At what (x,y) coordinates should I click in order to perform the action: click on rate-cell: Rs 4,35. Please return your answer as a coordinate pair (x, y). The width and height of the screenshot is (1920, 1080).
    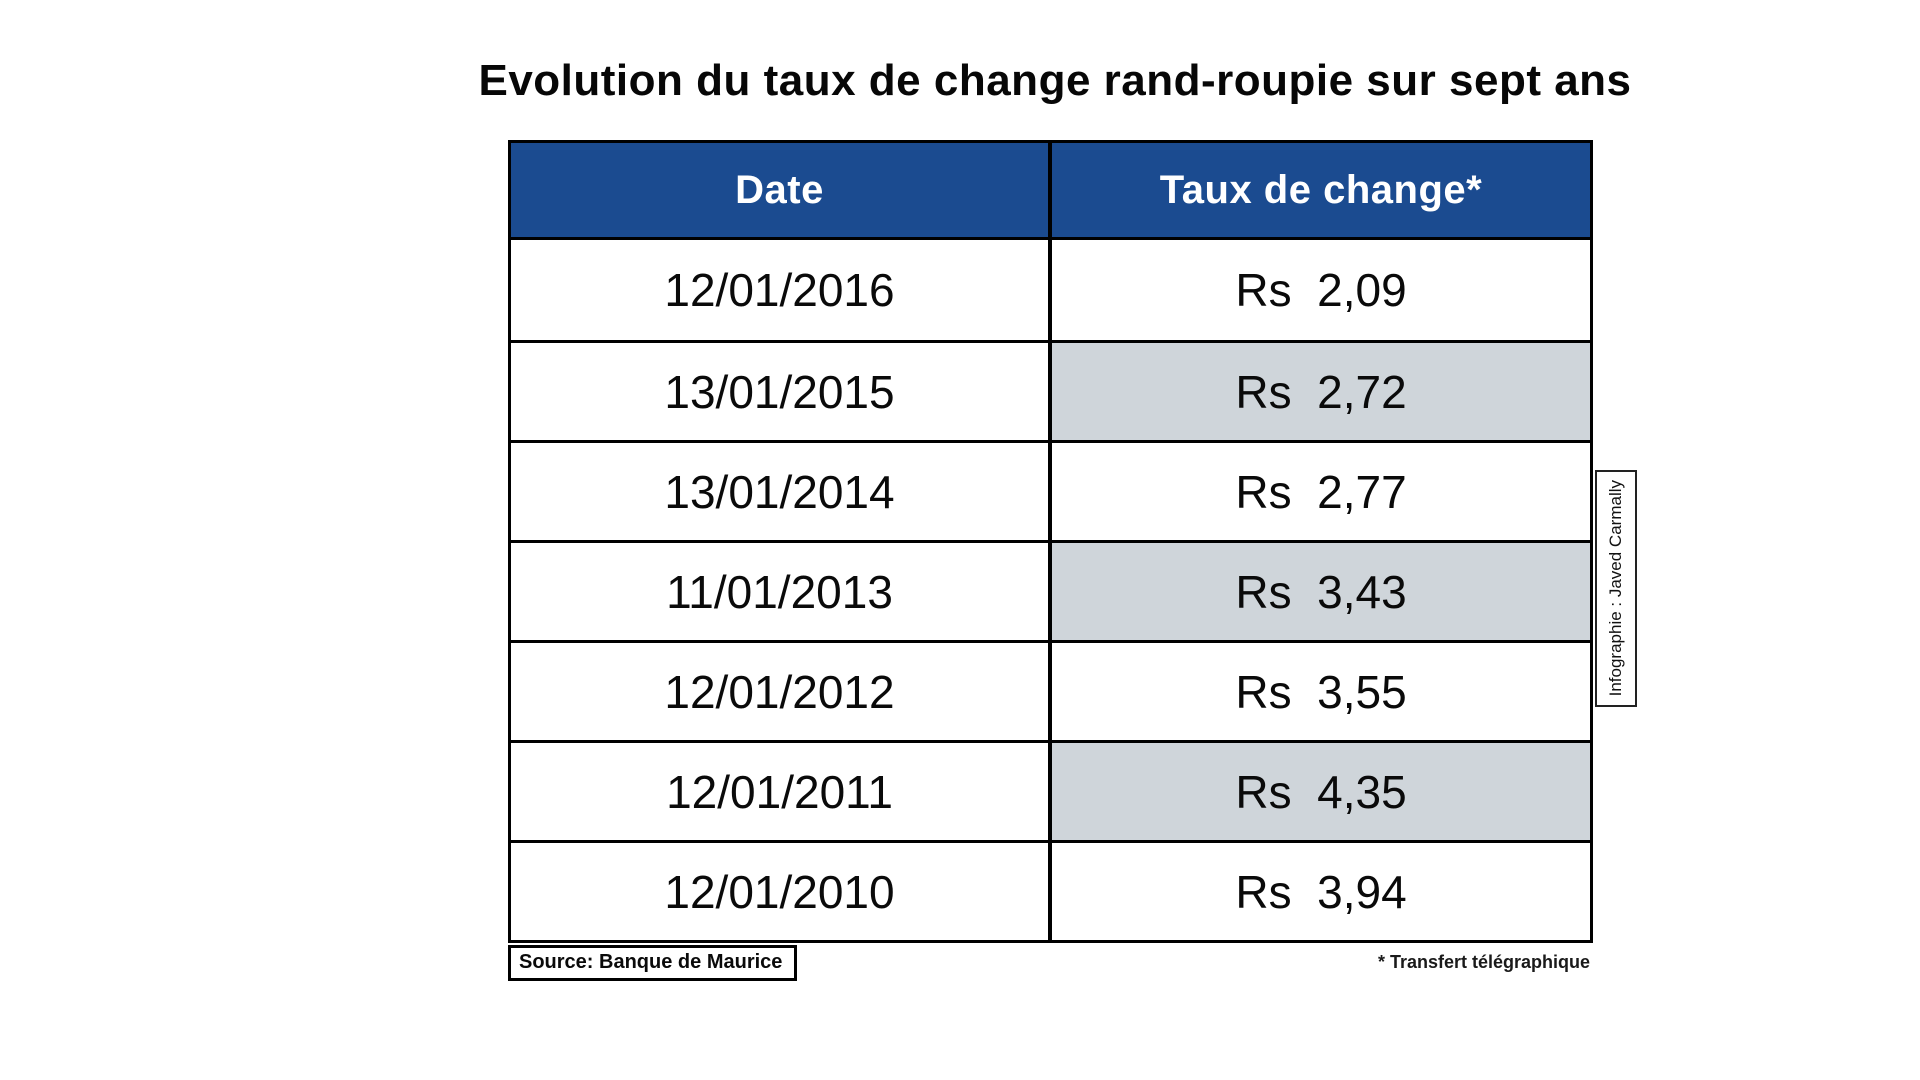
    Looking at the image, I should click on (1319, 791).